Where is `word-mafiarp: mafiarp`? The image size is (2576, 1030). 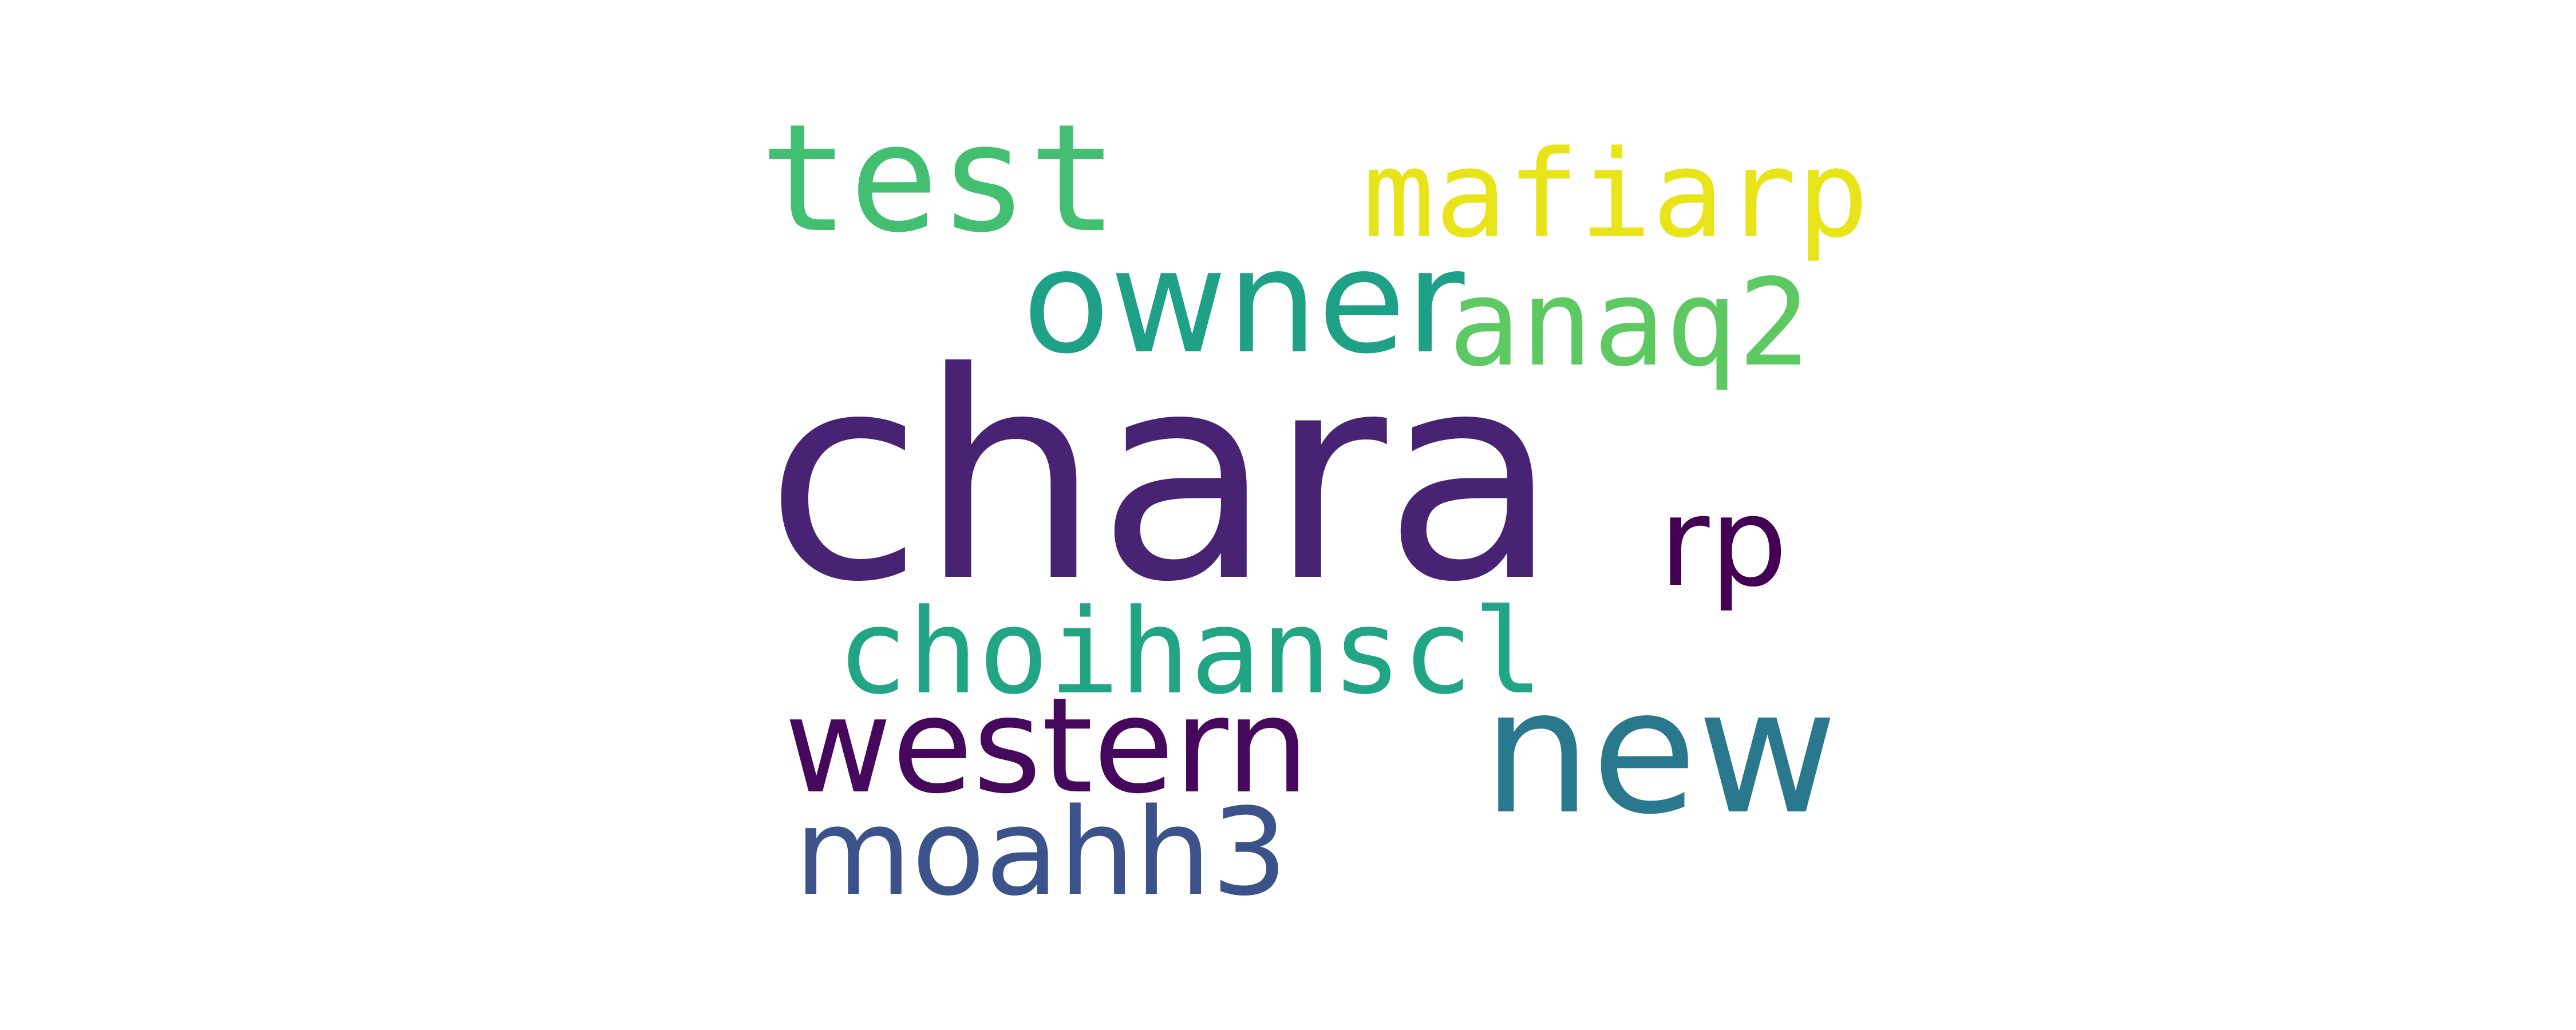
word-mafiarp: mafiarp is located at coordinates (1616, 194).